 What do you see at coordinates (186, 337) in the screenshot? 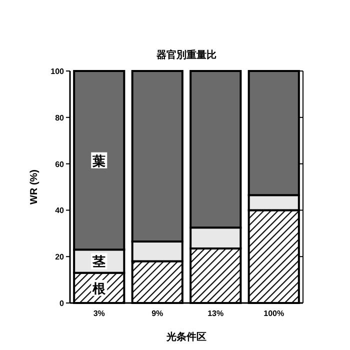
I see `x-axis-title: 光条件区` at bounding box center [186, 337].